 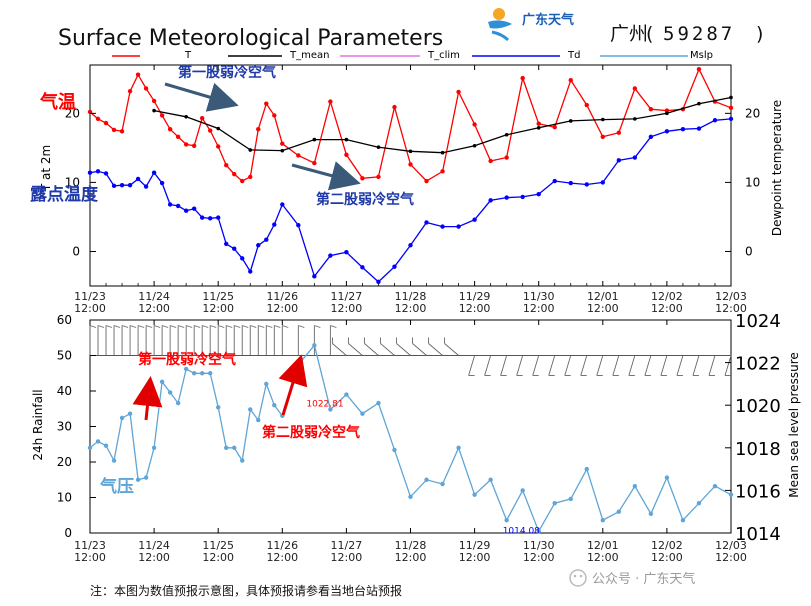 What do you see at coordinates (250, 38) in the screenshot?
I see `chart-title: Surface Meteorological Parameters` at bounding box center [250, 38].